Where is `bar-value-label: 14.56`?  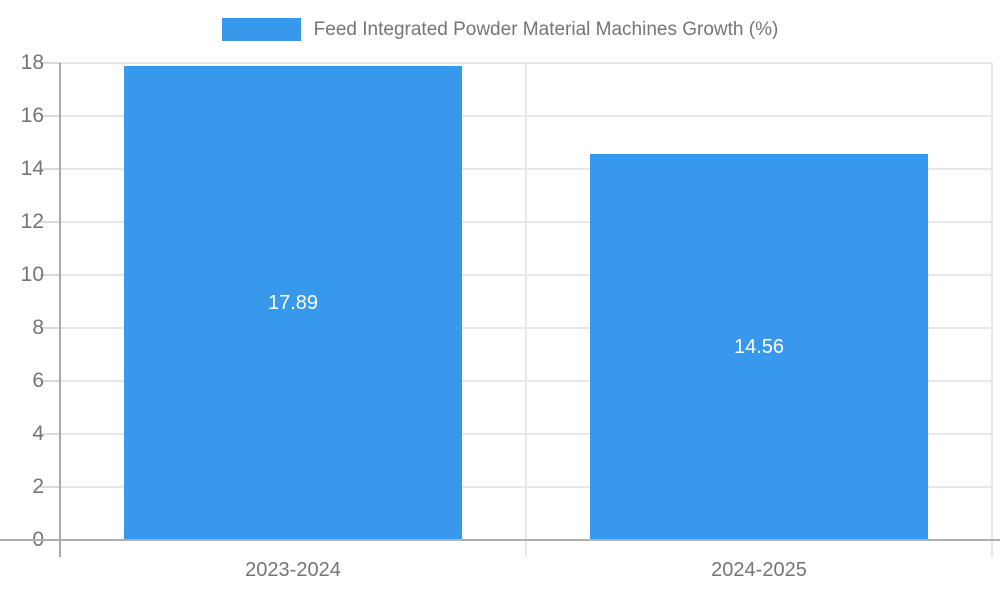
bar-value-label: 14.56 is located at coordinates (759, 347).